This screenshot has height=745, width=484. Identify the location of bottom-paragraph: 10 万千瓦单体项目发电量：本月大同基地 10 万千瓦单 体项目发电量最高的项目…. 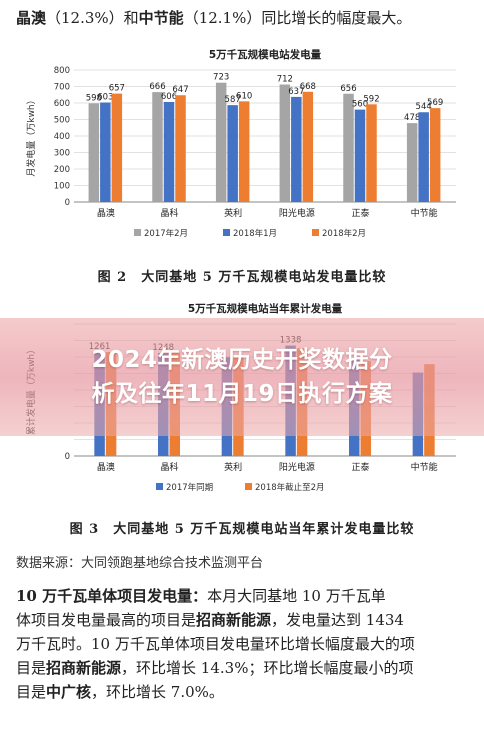
(215, 644).